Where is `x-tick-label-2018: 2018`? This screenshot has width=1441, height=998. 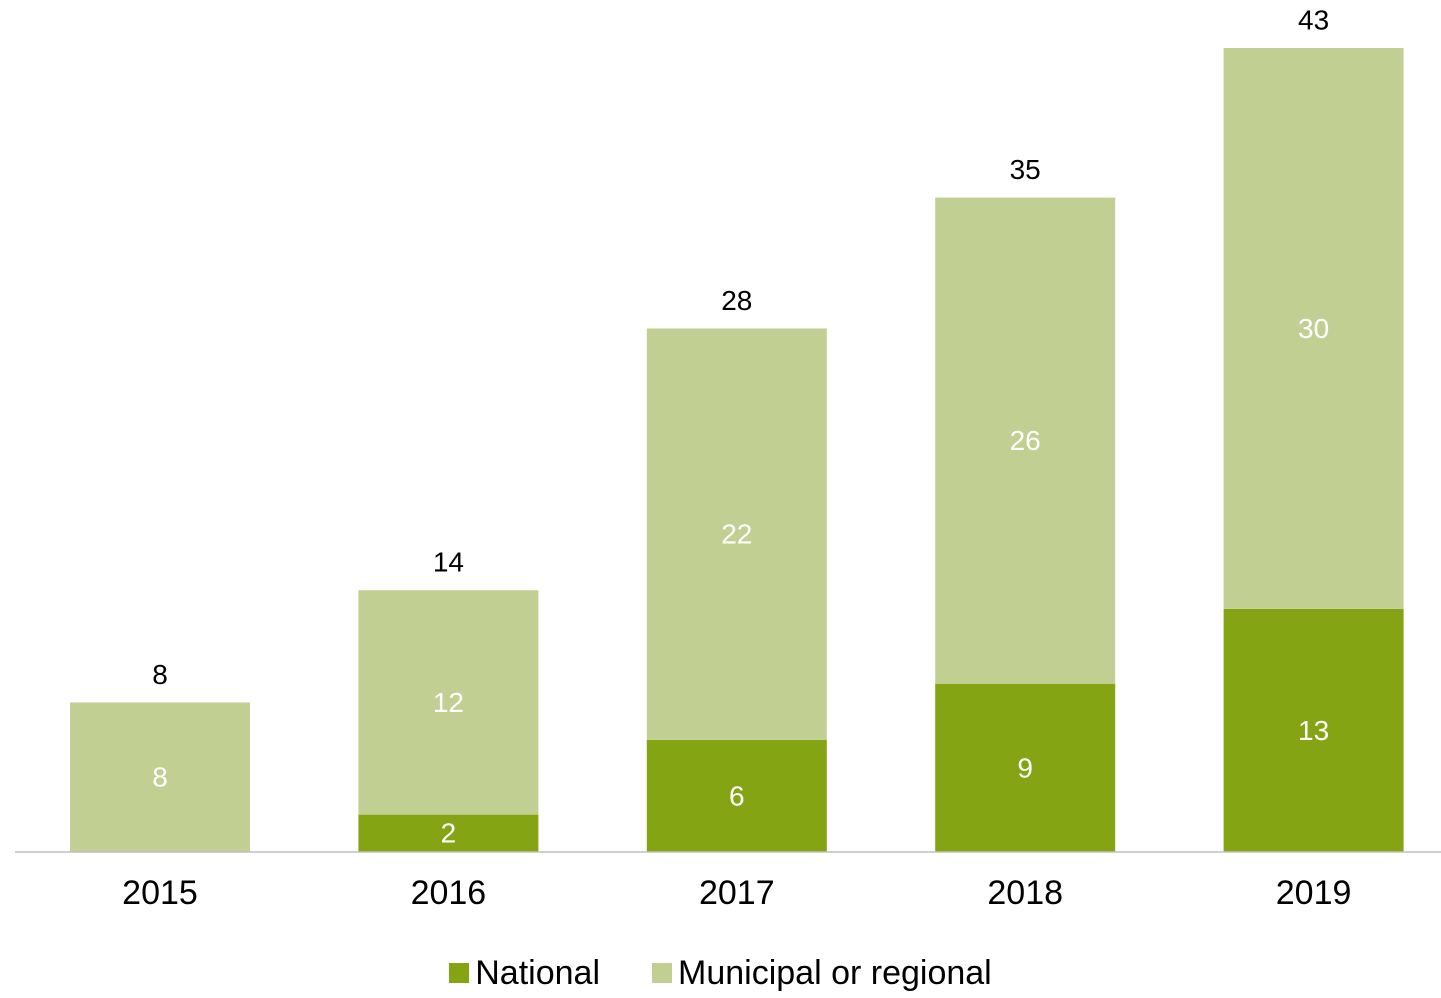
x-tick-label-2018: 2018 is located at coordinates (1025, 893).